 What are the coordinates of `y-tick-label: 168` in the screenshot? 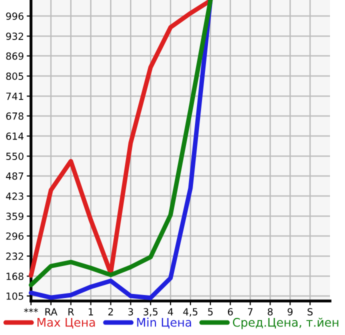 It's located at (15, 276).